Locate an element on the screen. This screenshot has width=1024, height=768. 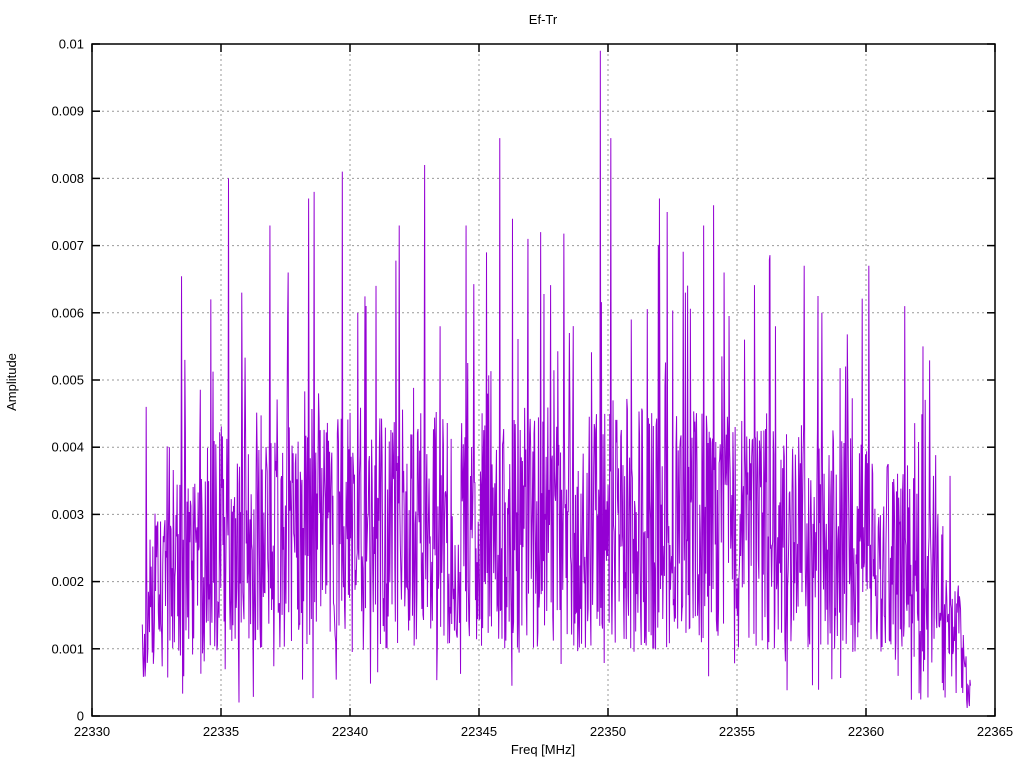
x-tick-label: 22365 is located at coordinates (995, 731).